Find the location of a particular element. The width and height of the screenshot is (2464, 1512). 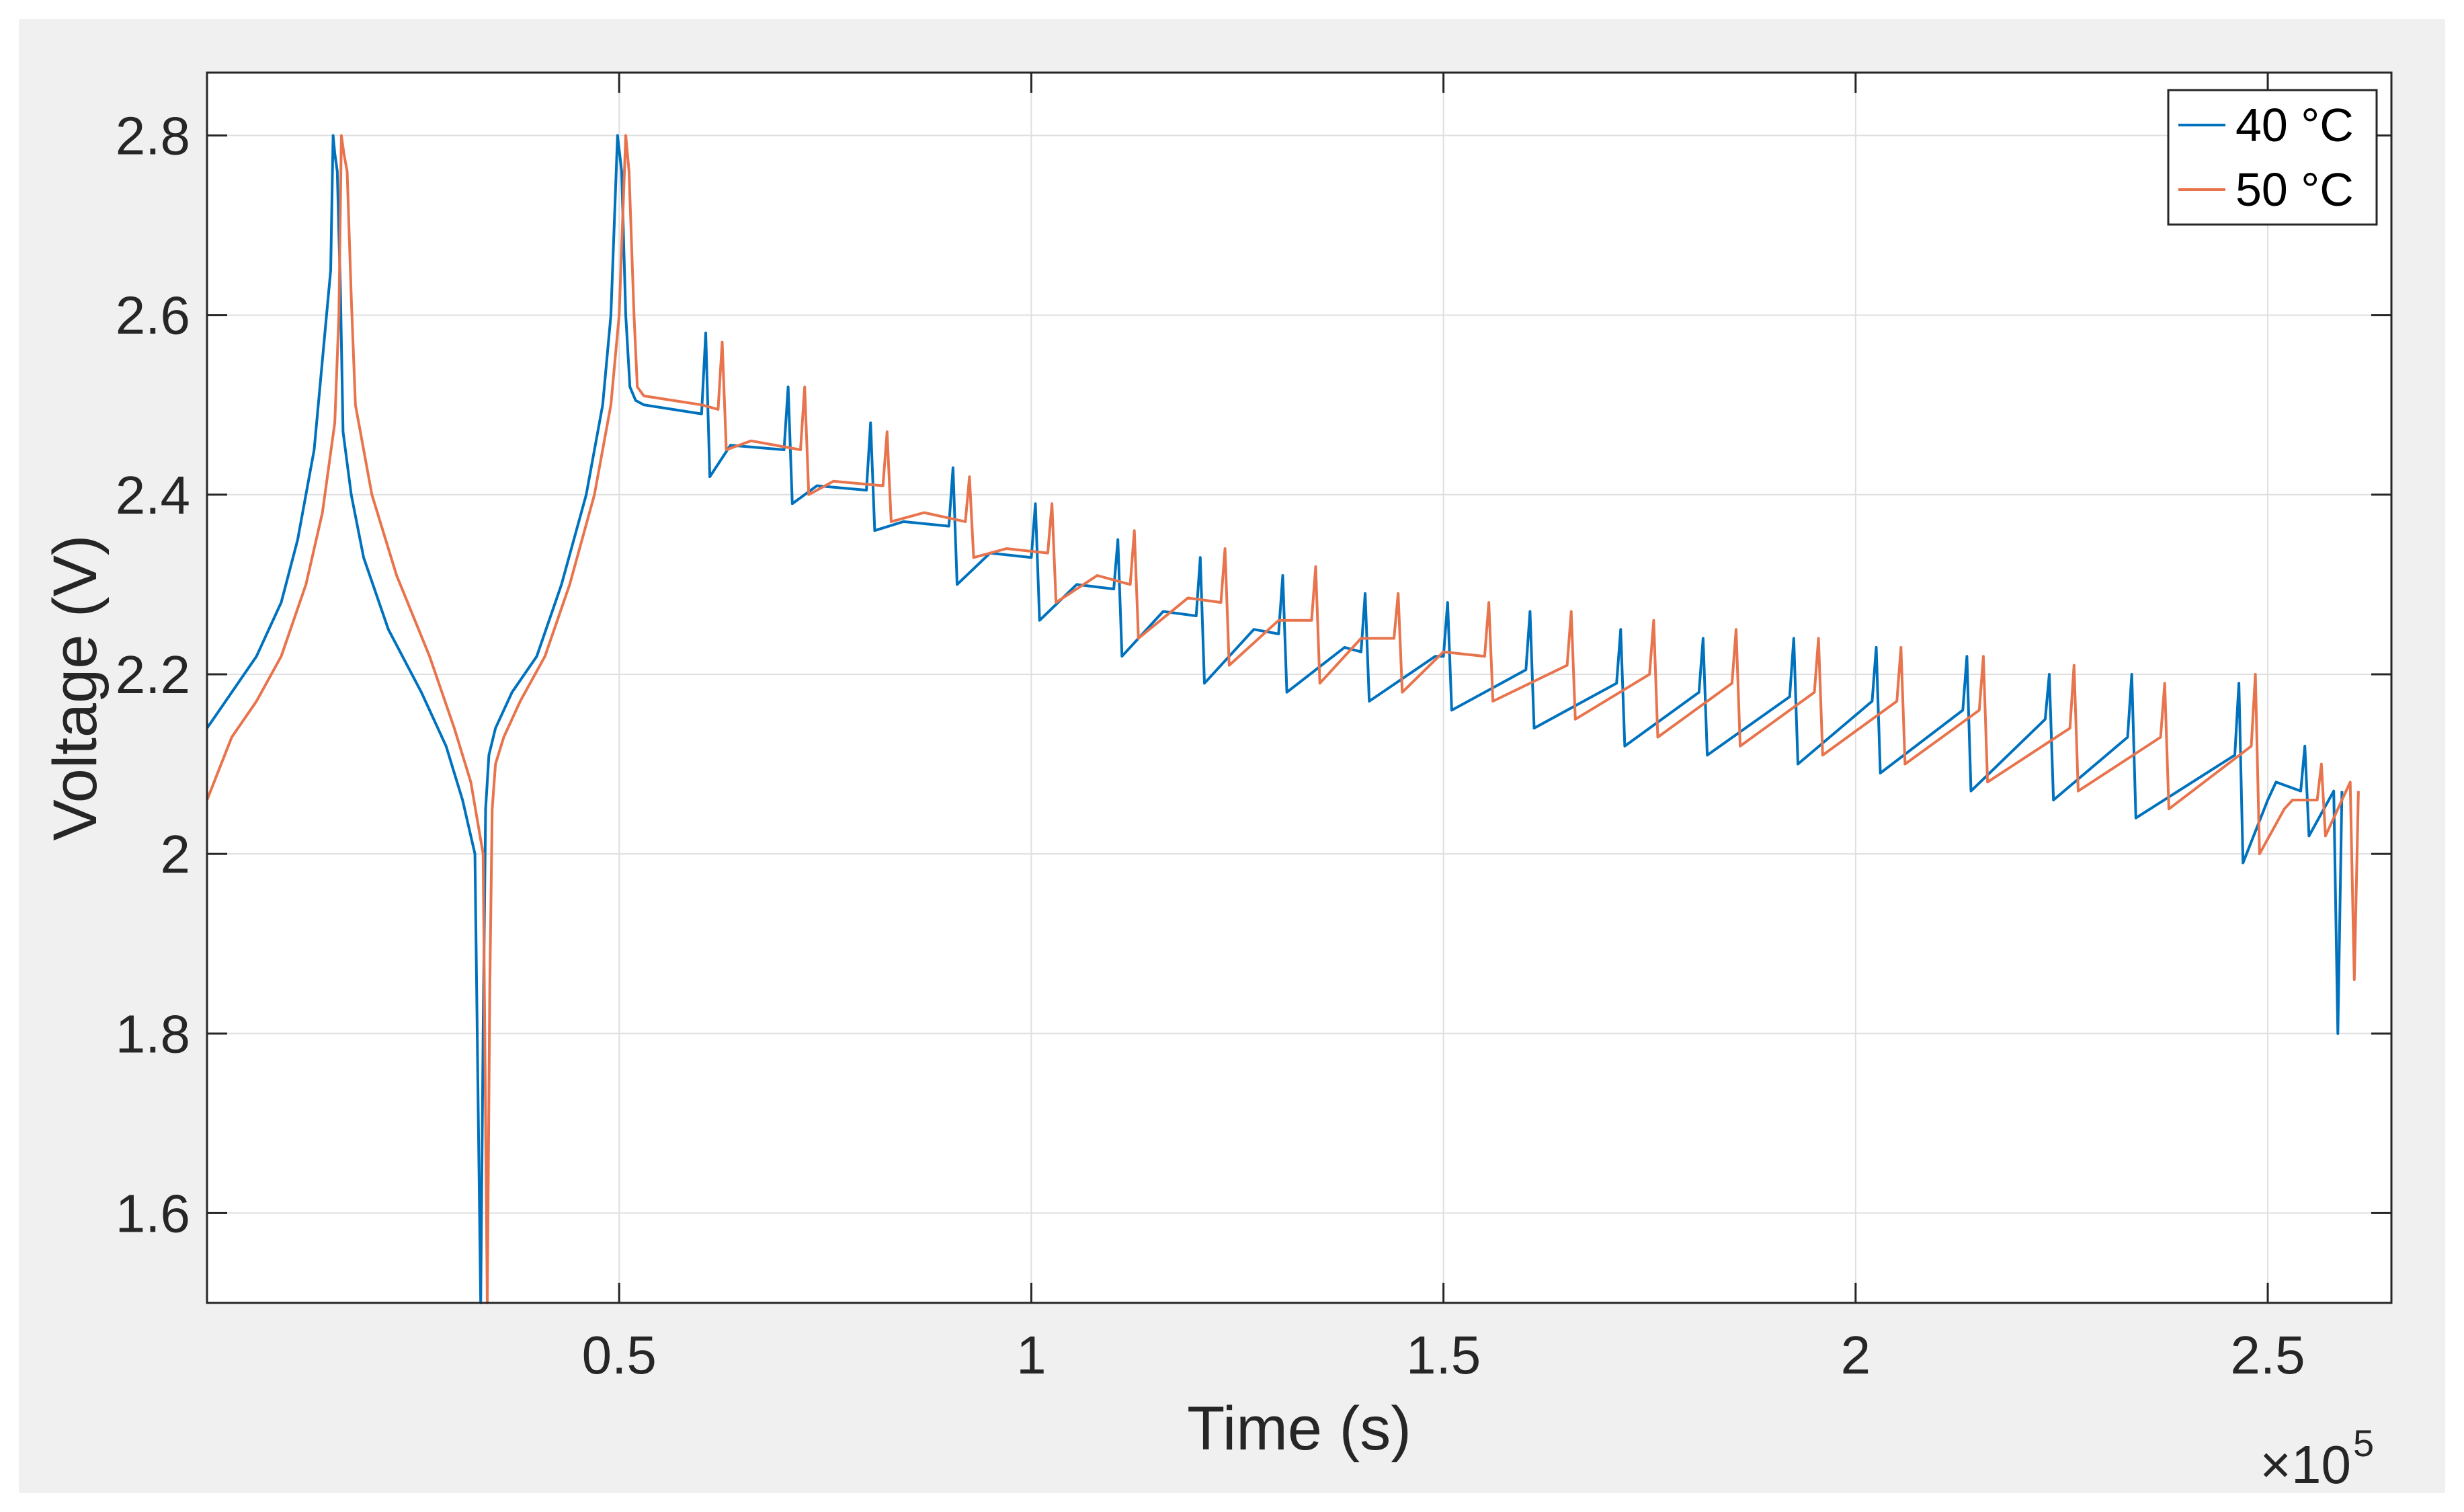

y-tick-label: 2 is located at coordinates (176, 854).